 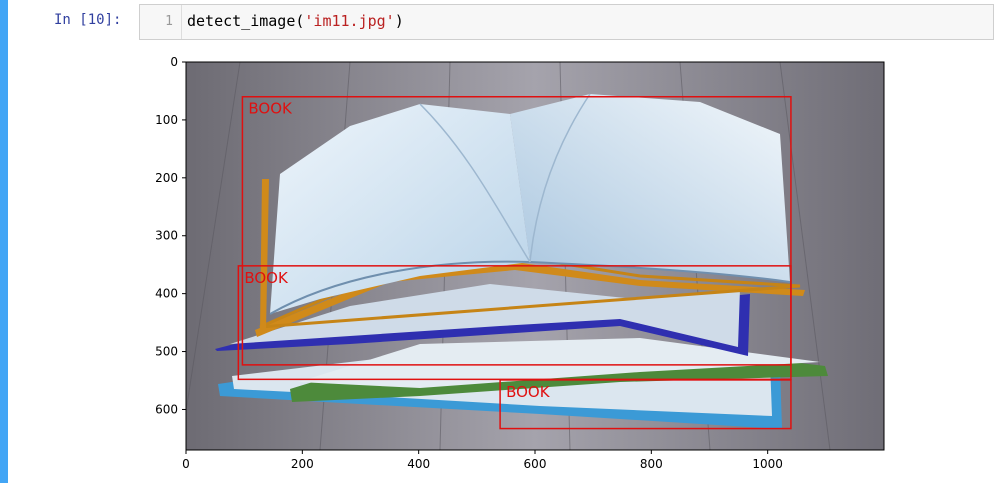 I want to click on y-tick-label: 100, so click(x=166, y=120).